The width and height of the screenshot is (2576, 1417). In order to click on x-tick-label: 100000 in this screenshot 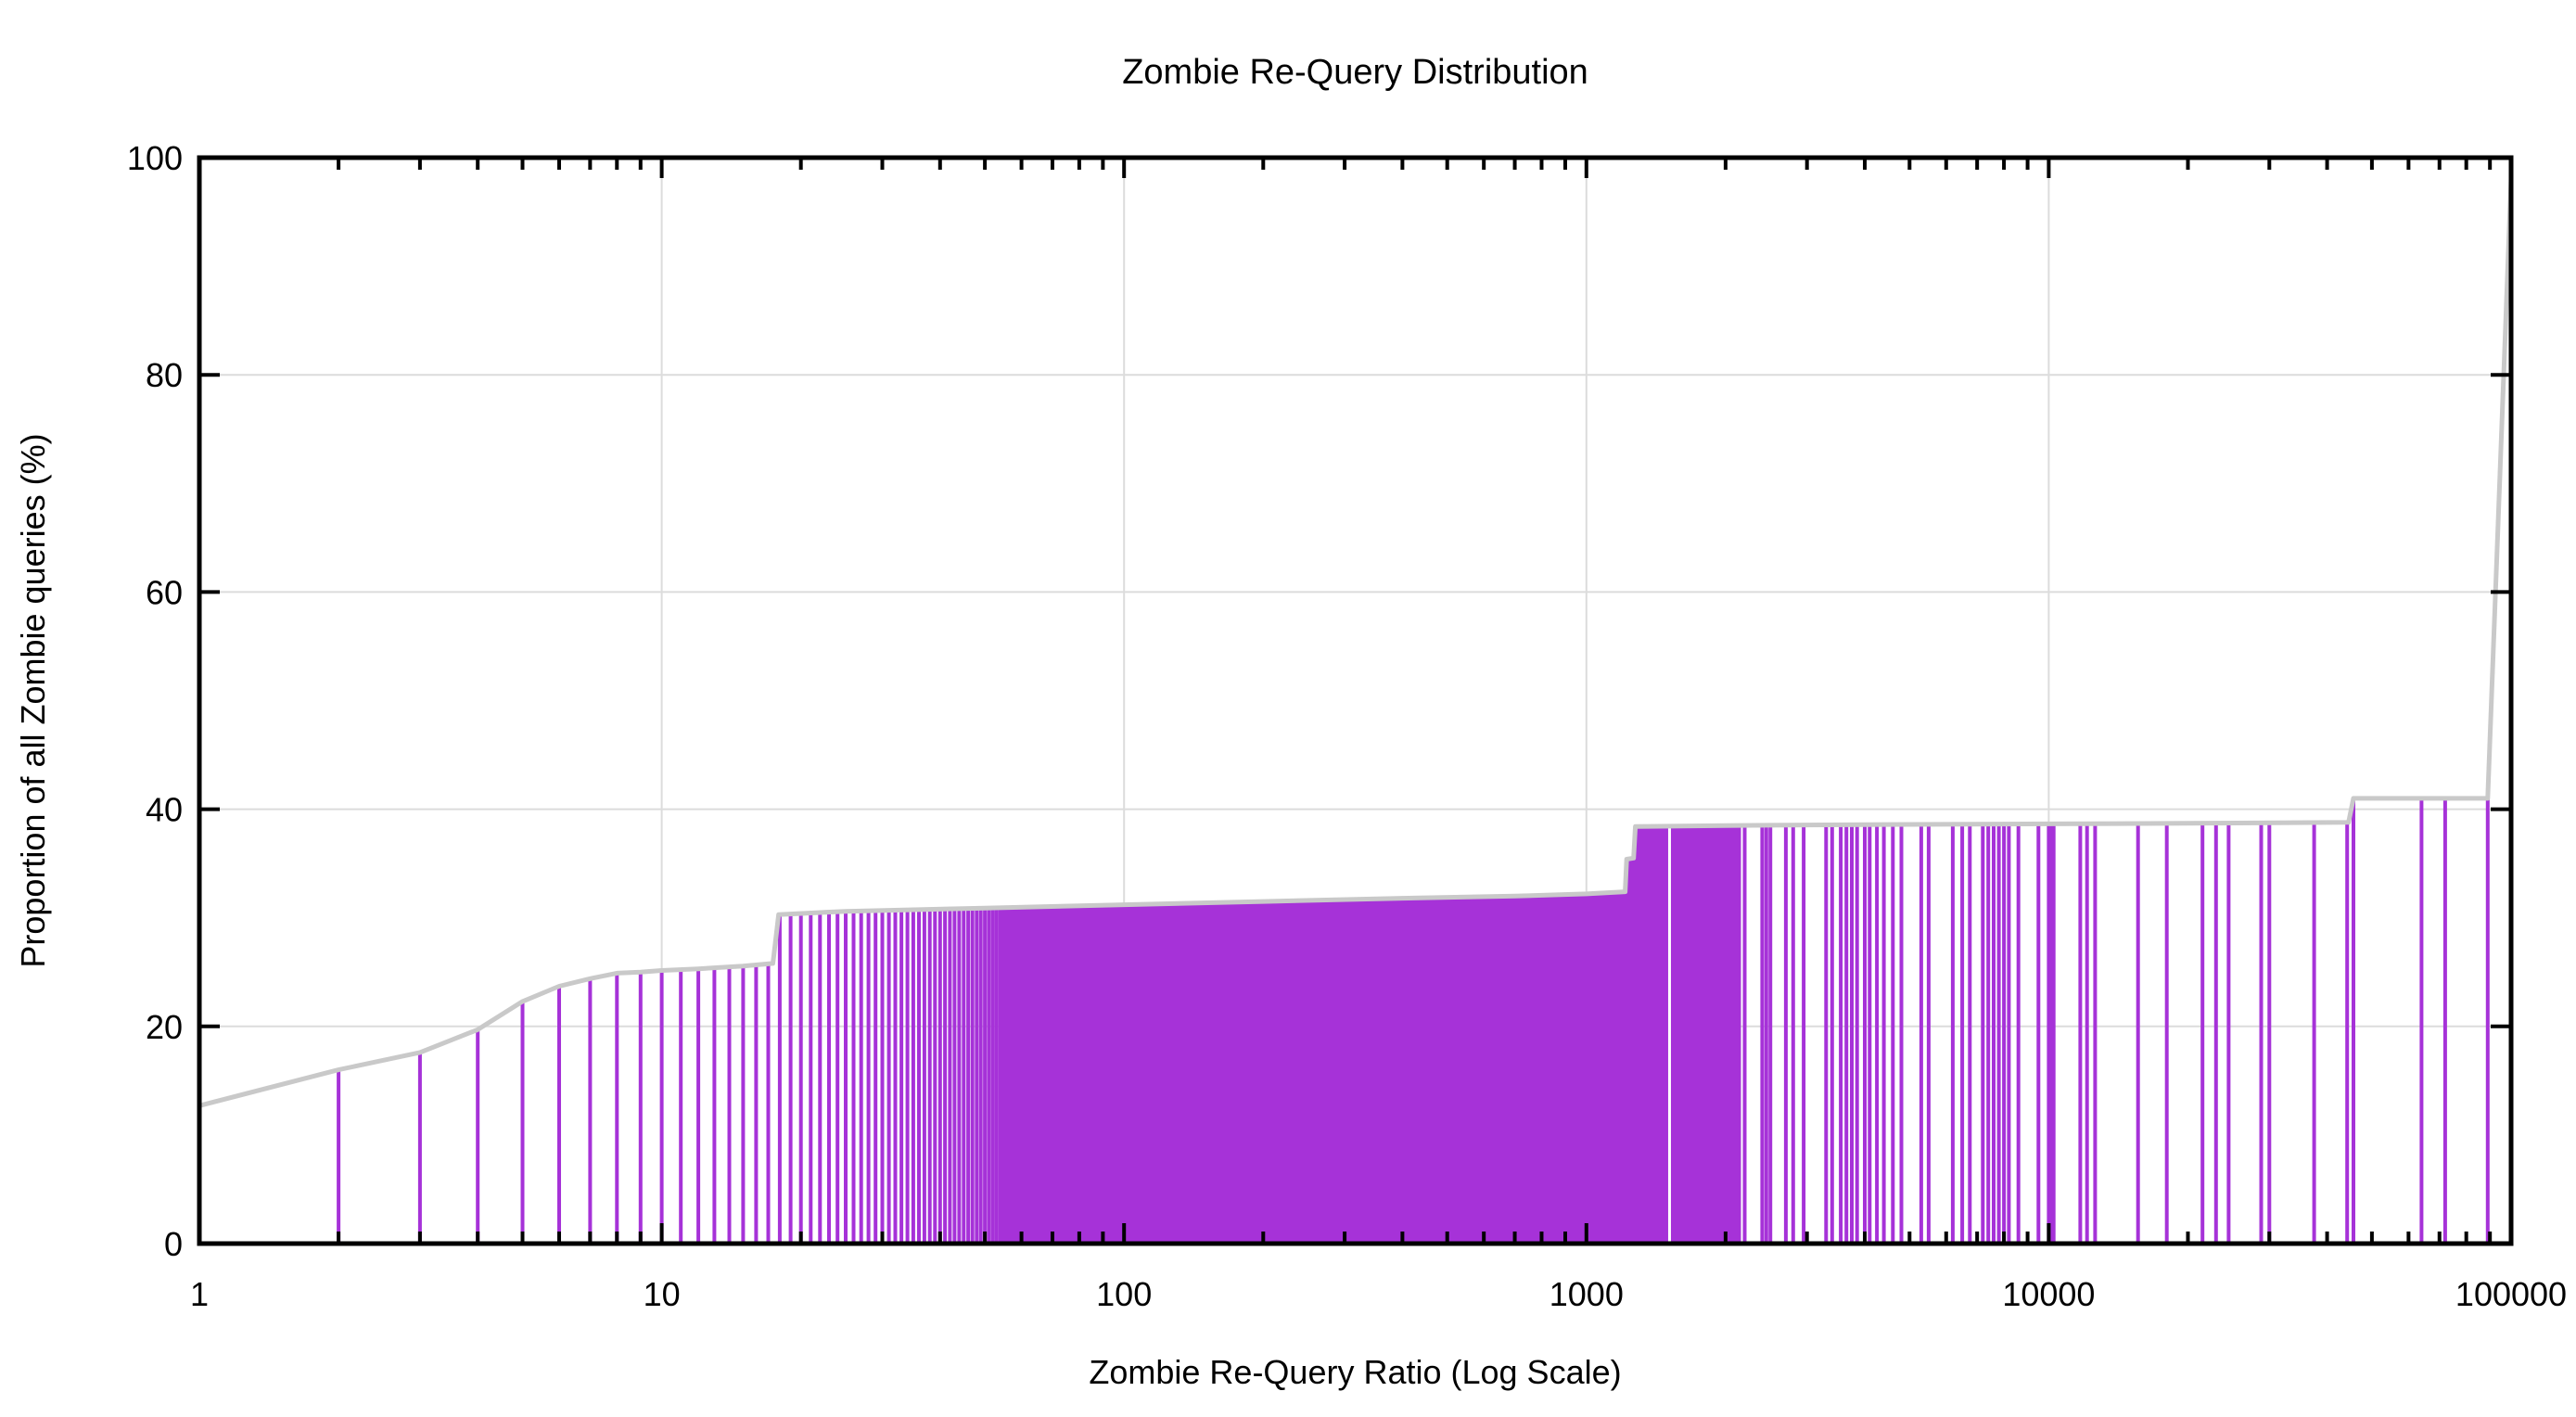, I will do `click(2511, 1294)`.